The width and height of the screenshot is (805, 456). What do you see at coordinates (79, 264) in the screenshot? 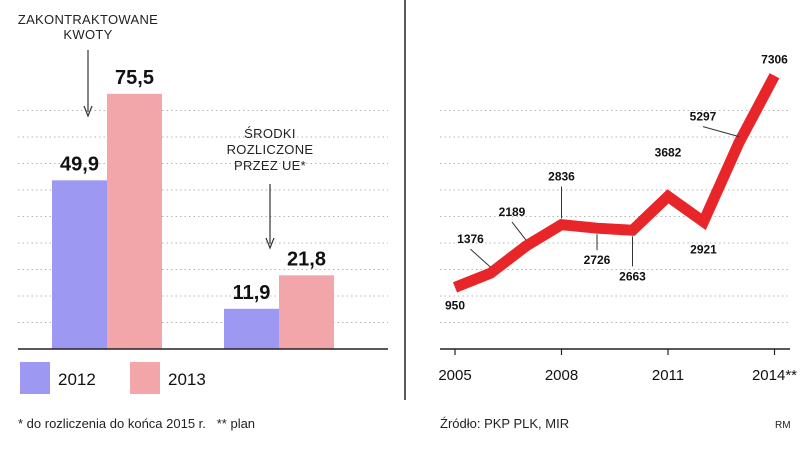
I see `bar-contracted-2012` at bounding box center [79, 264].